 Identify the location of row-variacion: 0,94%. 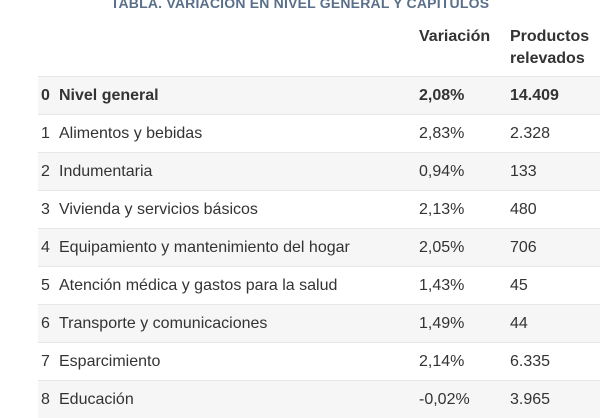
(464, 172).